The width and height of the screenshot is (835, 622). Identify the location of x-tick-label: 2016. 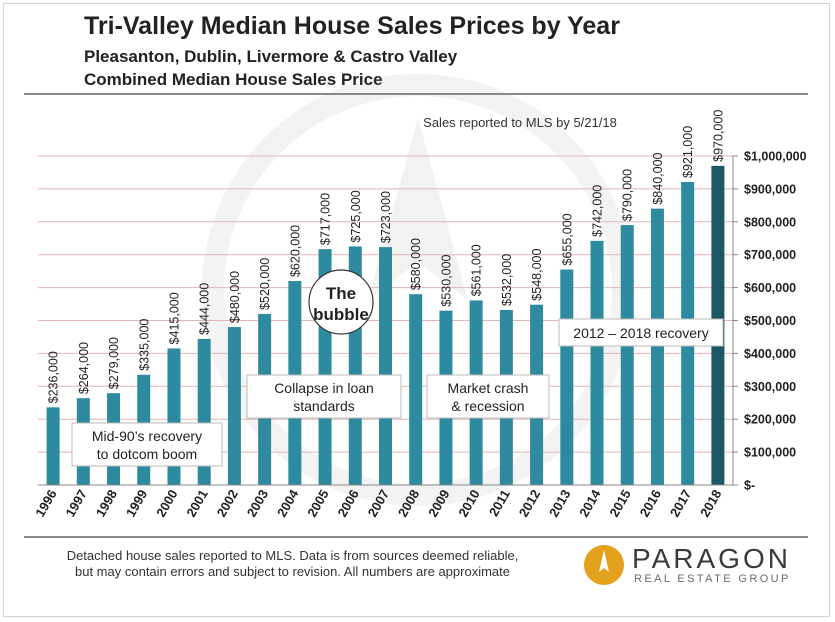
(650, 503).